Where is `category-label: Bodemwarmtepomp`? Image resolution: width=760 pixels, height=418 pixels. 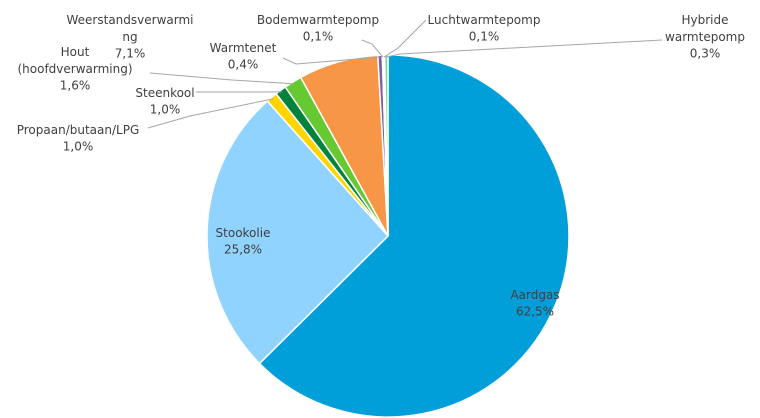
category-label: Bodemwarmtepomp is located at coordinates (318, 20).